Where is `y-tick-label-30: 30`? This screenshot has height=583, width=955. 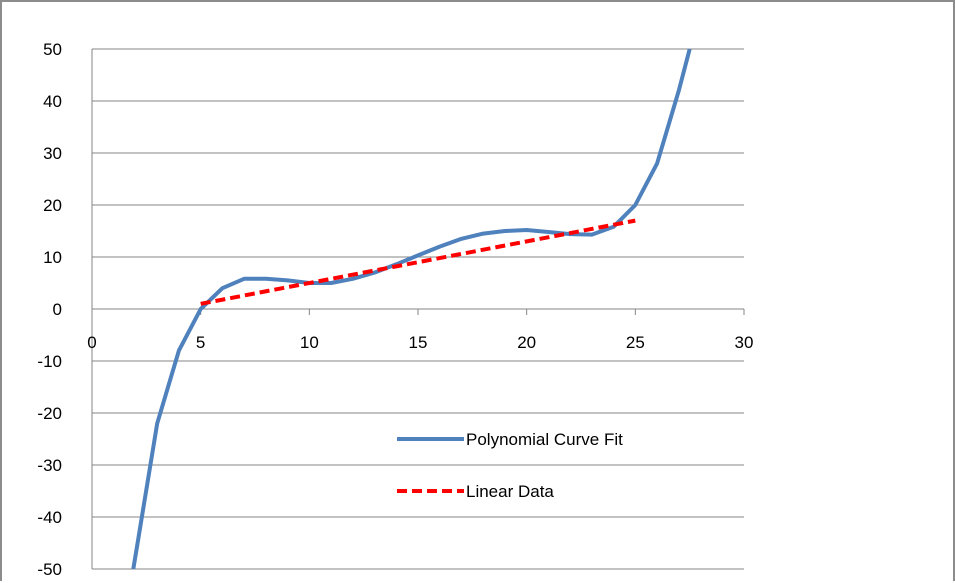
y-tick-label-30: 30 is located at coordinates (52, 153).